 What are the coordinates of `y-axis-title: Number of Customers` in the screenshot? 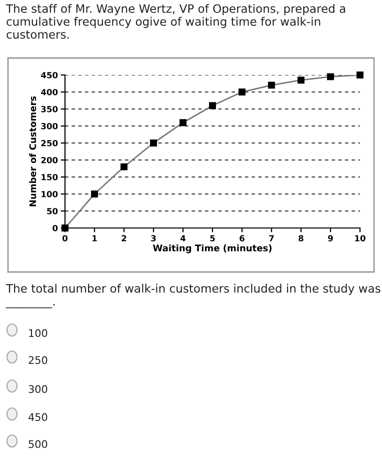 It's located at (32, 151).